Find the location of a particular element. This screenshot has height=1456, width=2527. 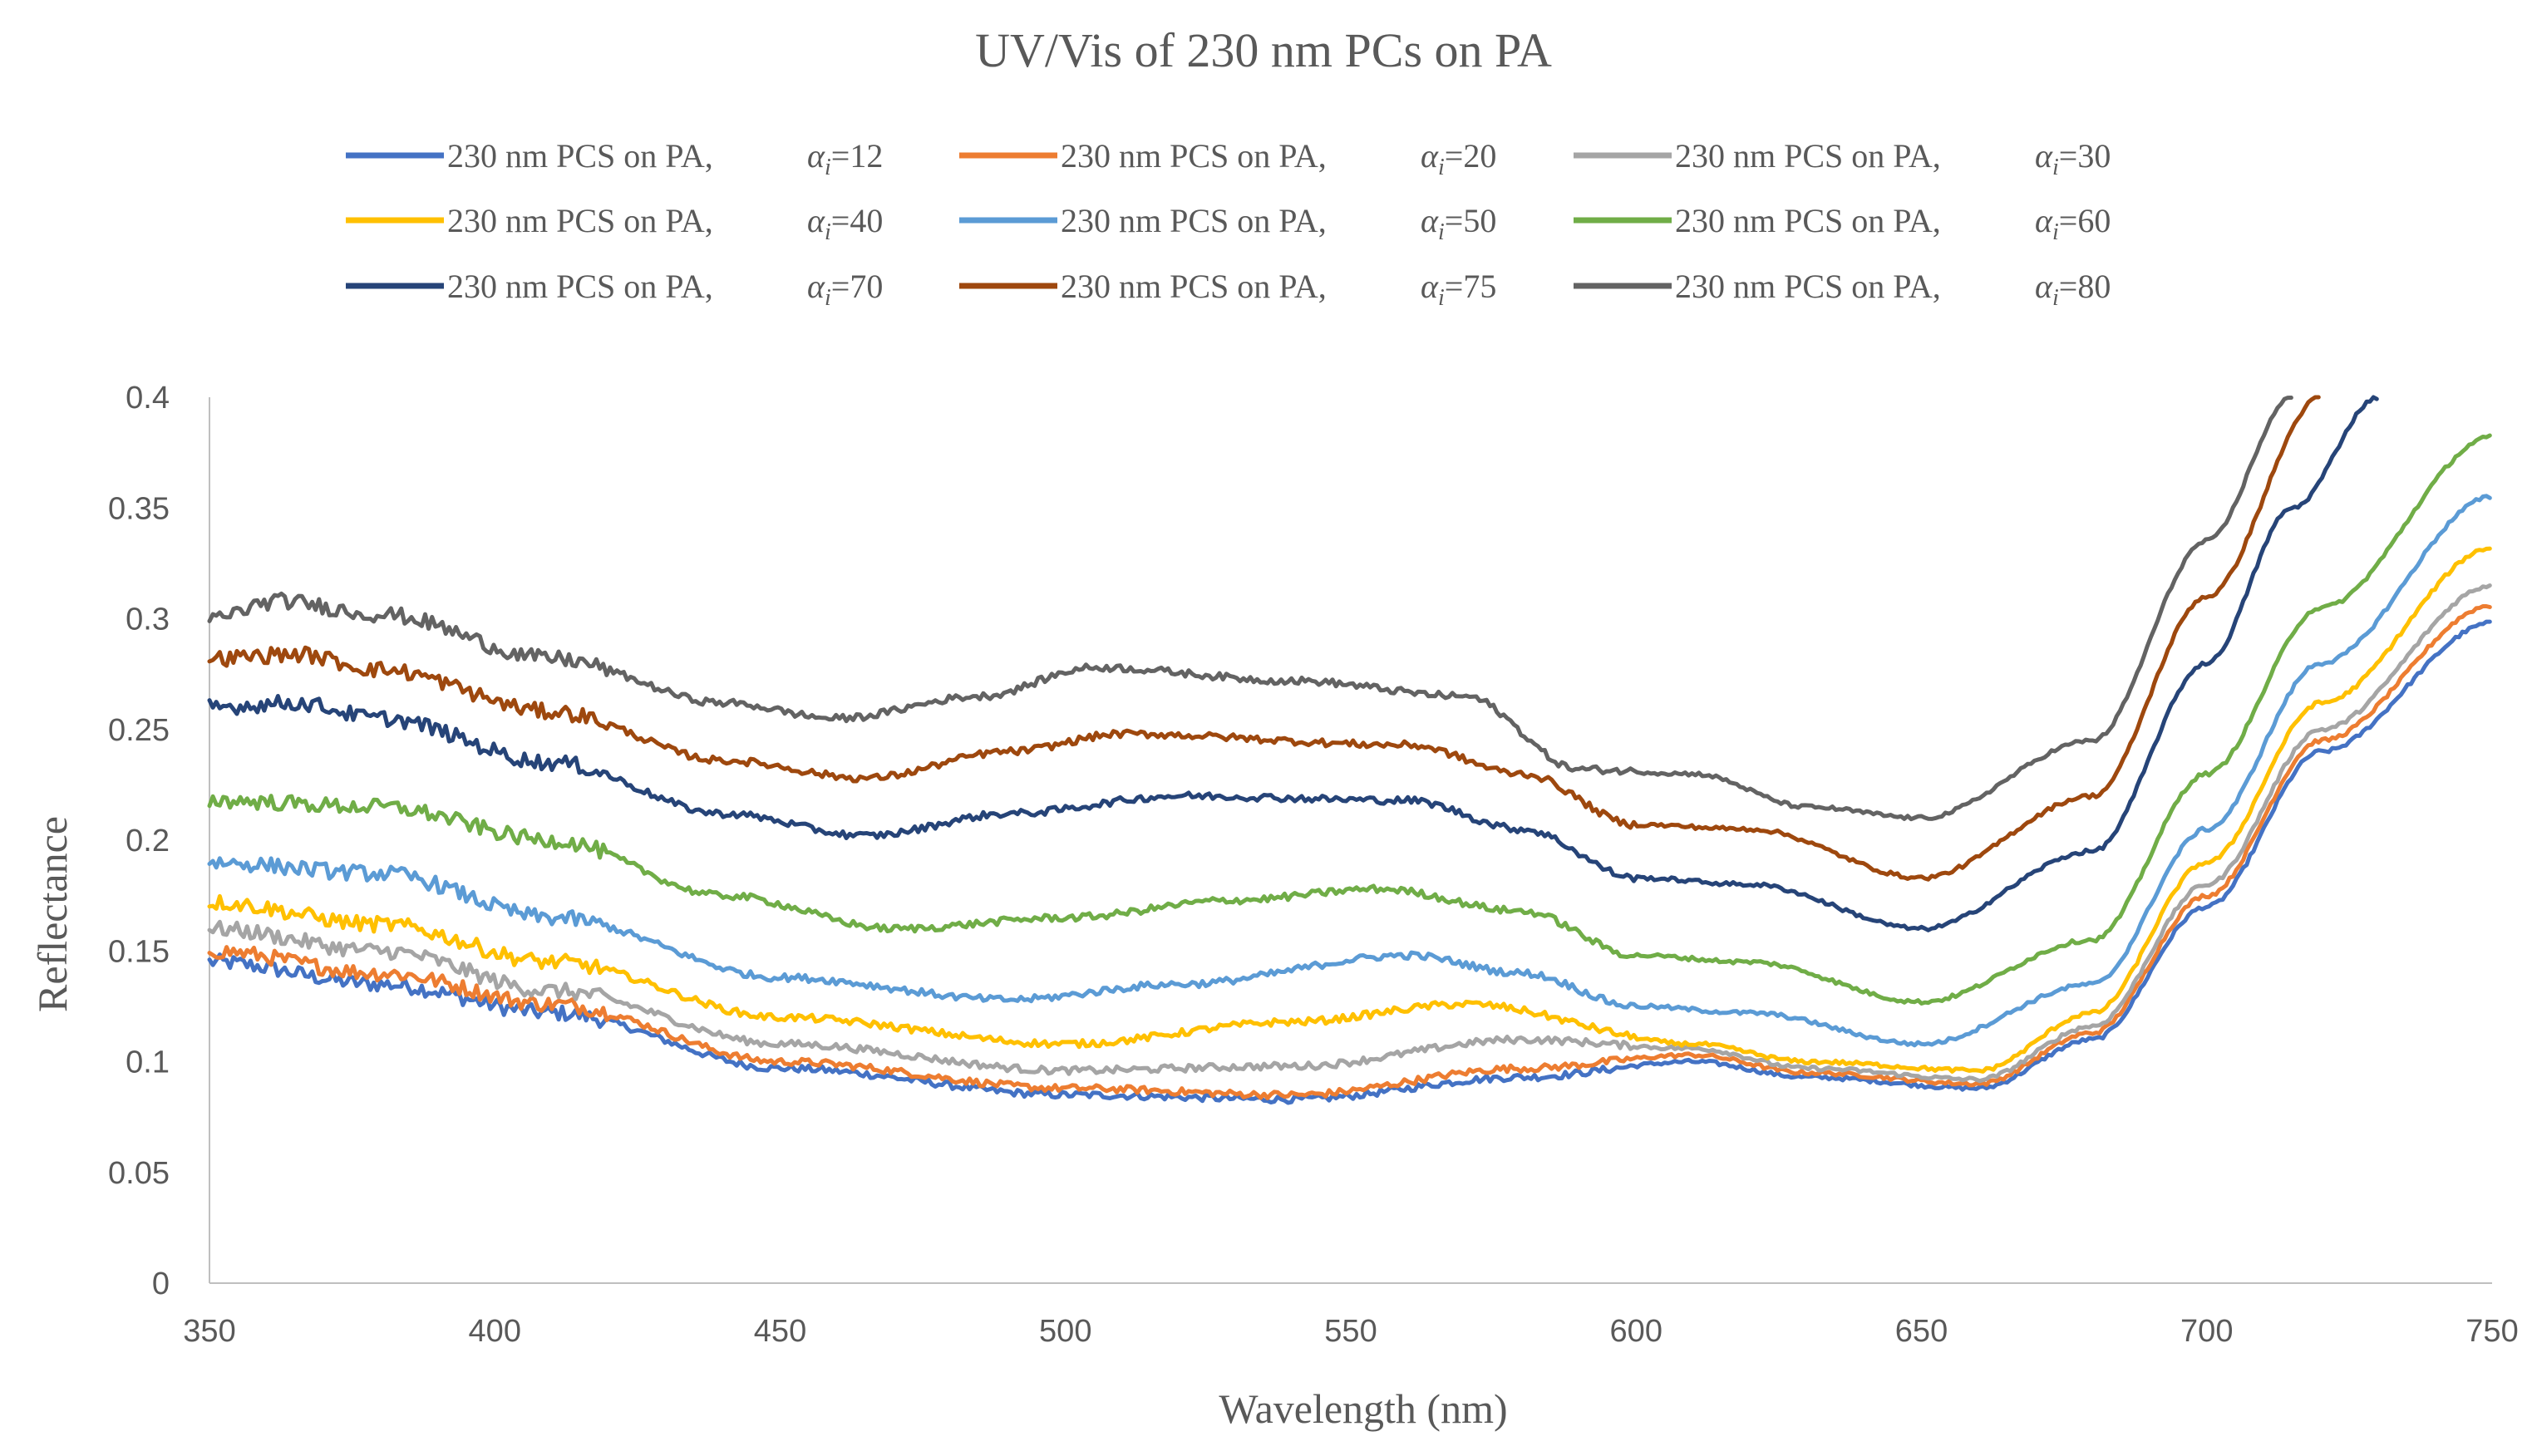

legend-item: 230 nm PCS on PA, αi=40 is located at coordinates (614, 223).